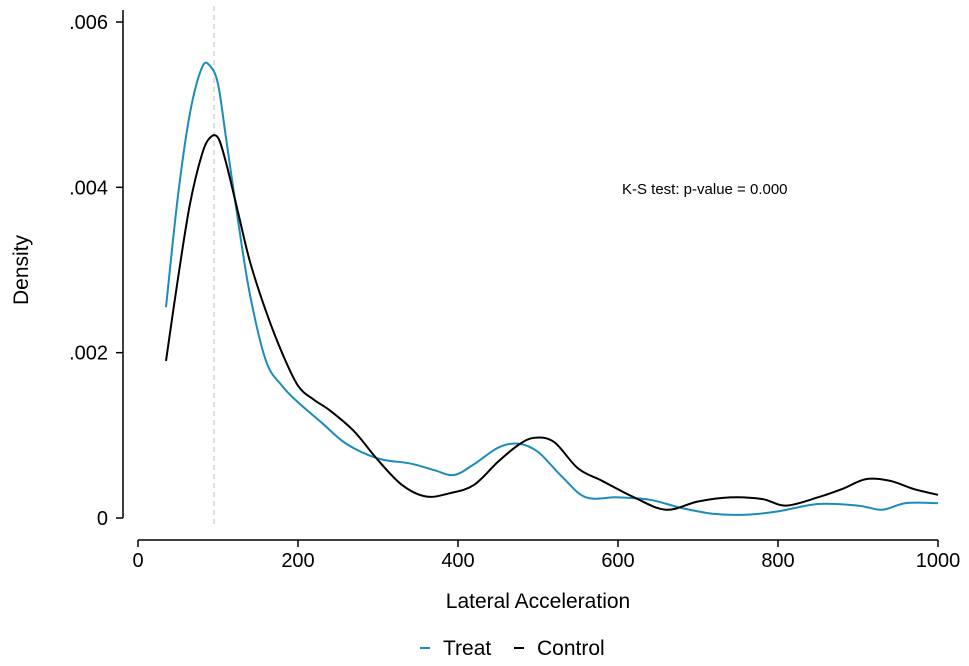 This screenshot has width=969, height=666. Describe the element at coordinates (88, 354) in the screenshot. I see `y-tick-label: .002` at that location.